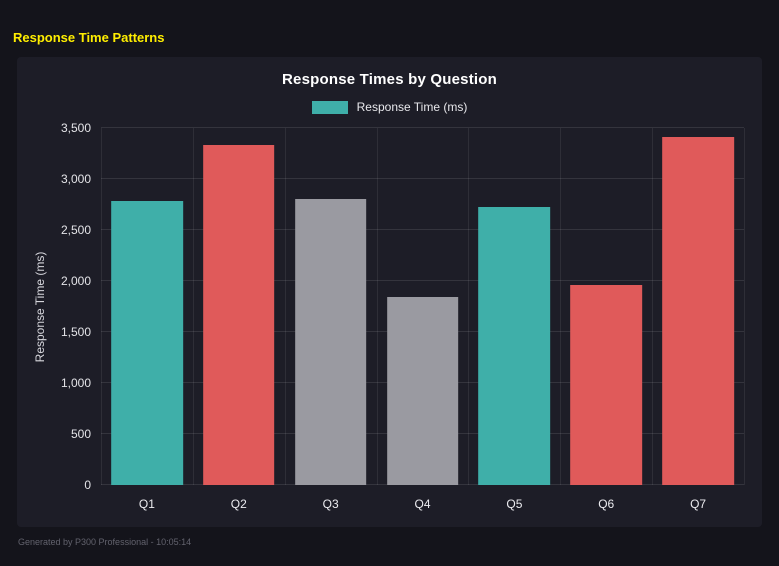  What do you see at coordinates (238, 504) in the screenshot?
I see `x-tick-label: Q2` at bounding box center [238, 504].